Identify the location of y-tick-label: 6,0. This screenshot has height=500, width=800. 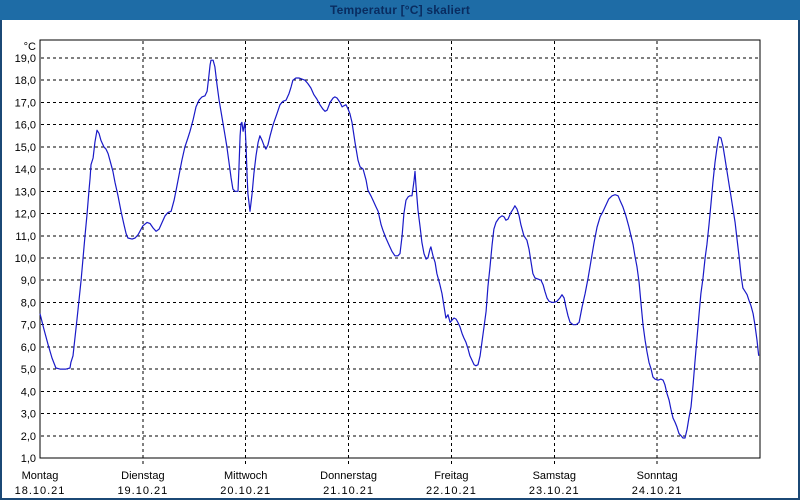
(28, 348).